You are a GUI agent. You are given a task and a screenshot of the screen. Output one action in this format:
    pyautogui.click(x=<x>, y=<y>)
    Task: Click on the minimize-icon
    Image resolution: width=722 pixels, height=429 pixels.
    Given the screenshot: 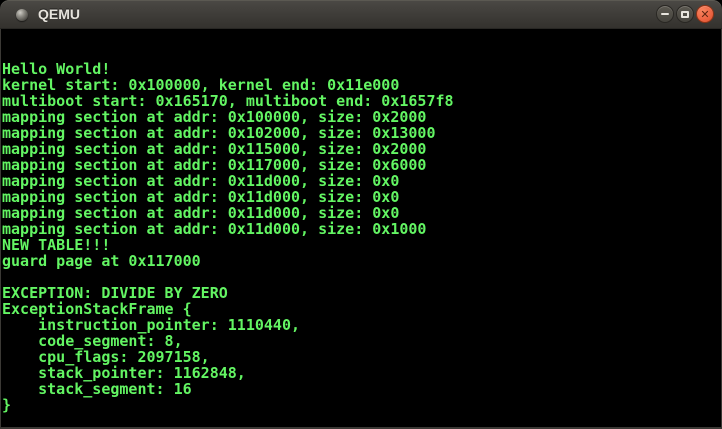 What is the action you would take?
    pyautogui.click(x=665, y=14)
    